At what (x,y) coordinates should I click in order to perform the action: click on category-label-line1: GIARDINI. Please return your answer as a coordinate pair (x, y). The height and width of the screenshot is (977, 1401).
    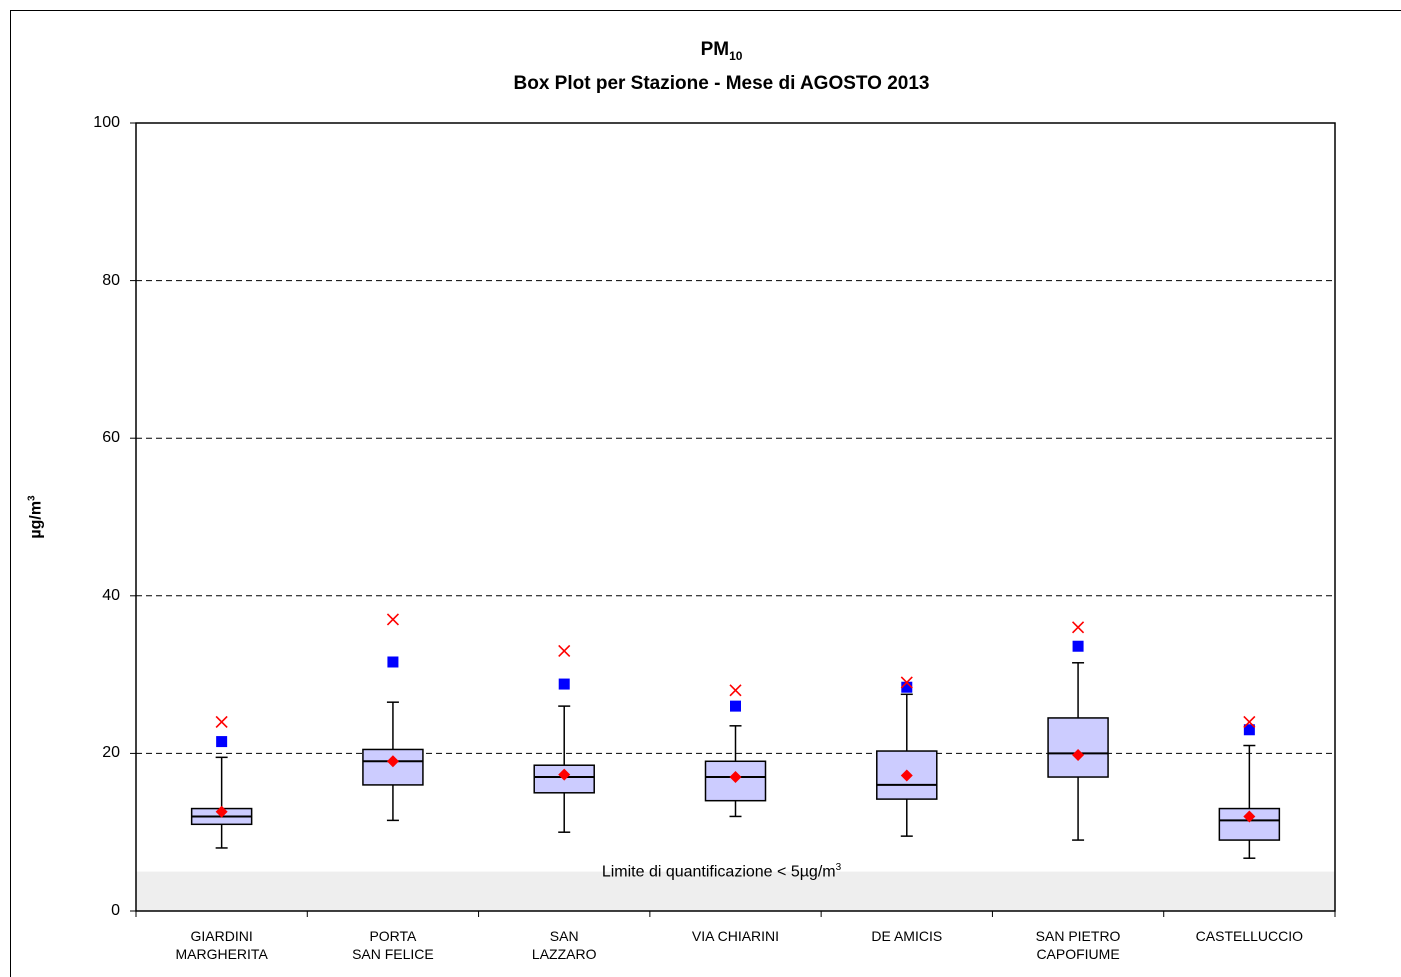
    Looking at the image, I should click on (221, 936).